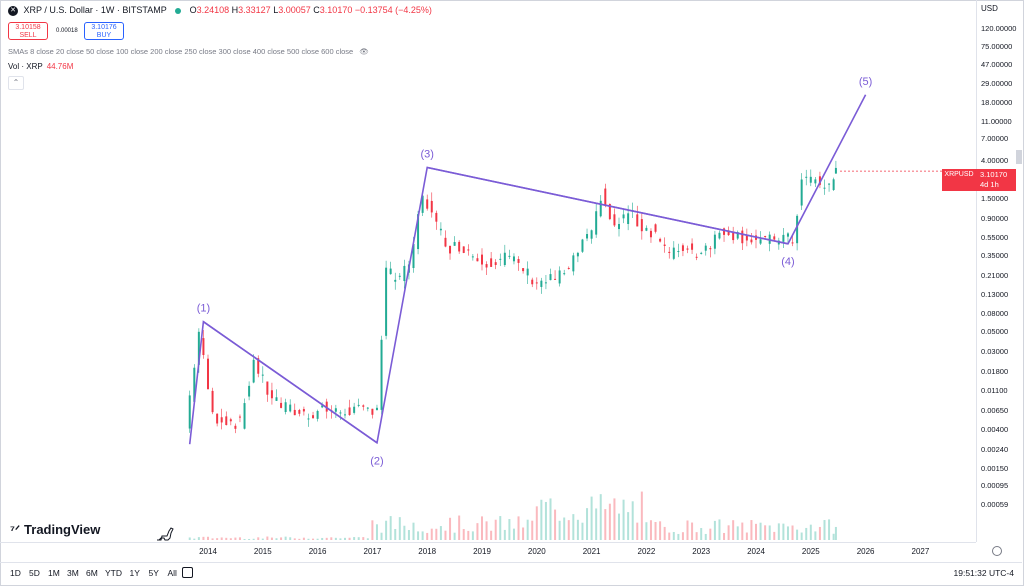 The height and width of the screenshot is (586, 1024). Describe the element at coordinates (55, 529) in the screenshot. I see `tradingview-logo: ⁷ᐟ TradingView` at that location.